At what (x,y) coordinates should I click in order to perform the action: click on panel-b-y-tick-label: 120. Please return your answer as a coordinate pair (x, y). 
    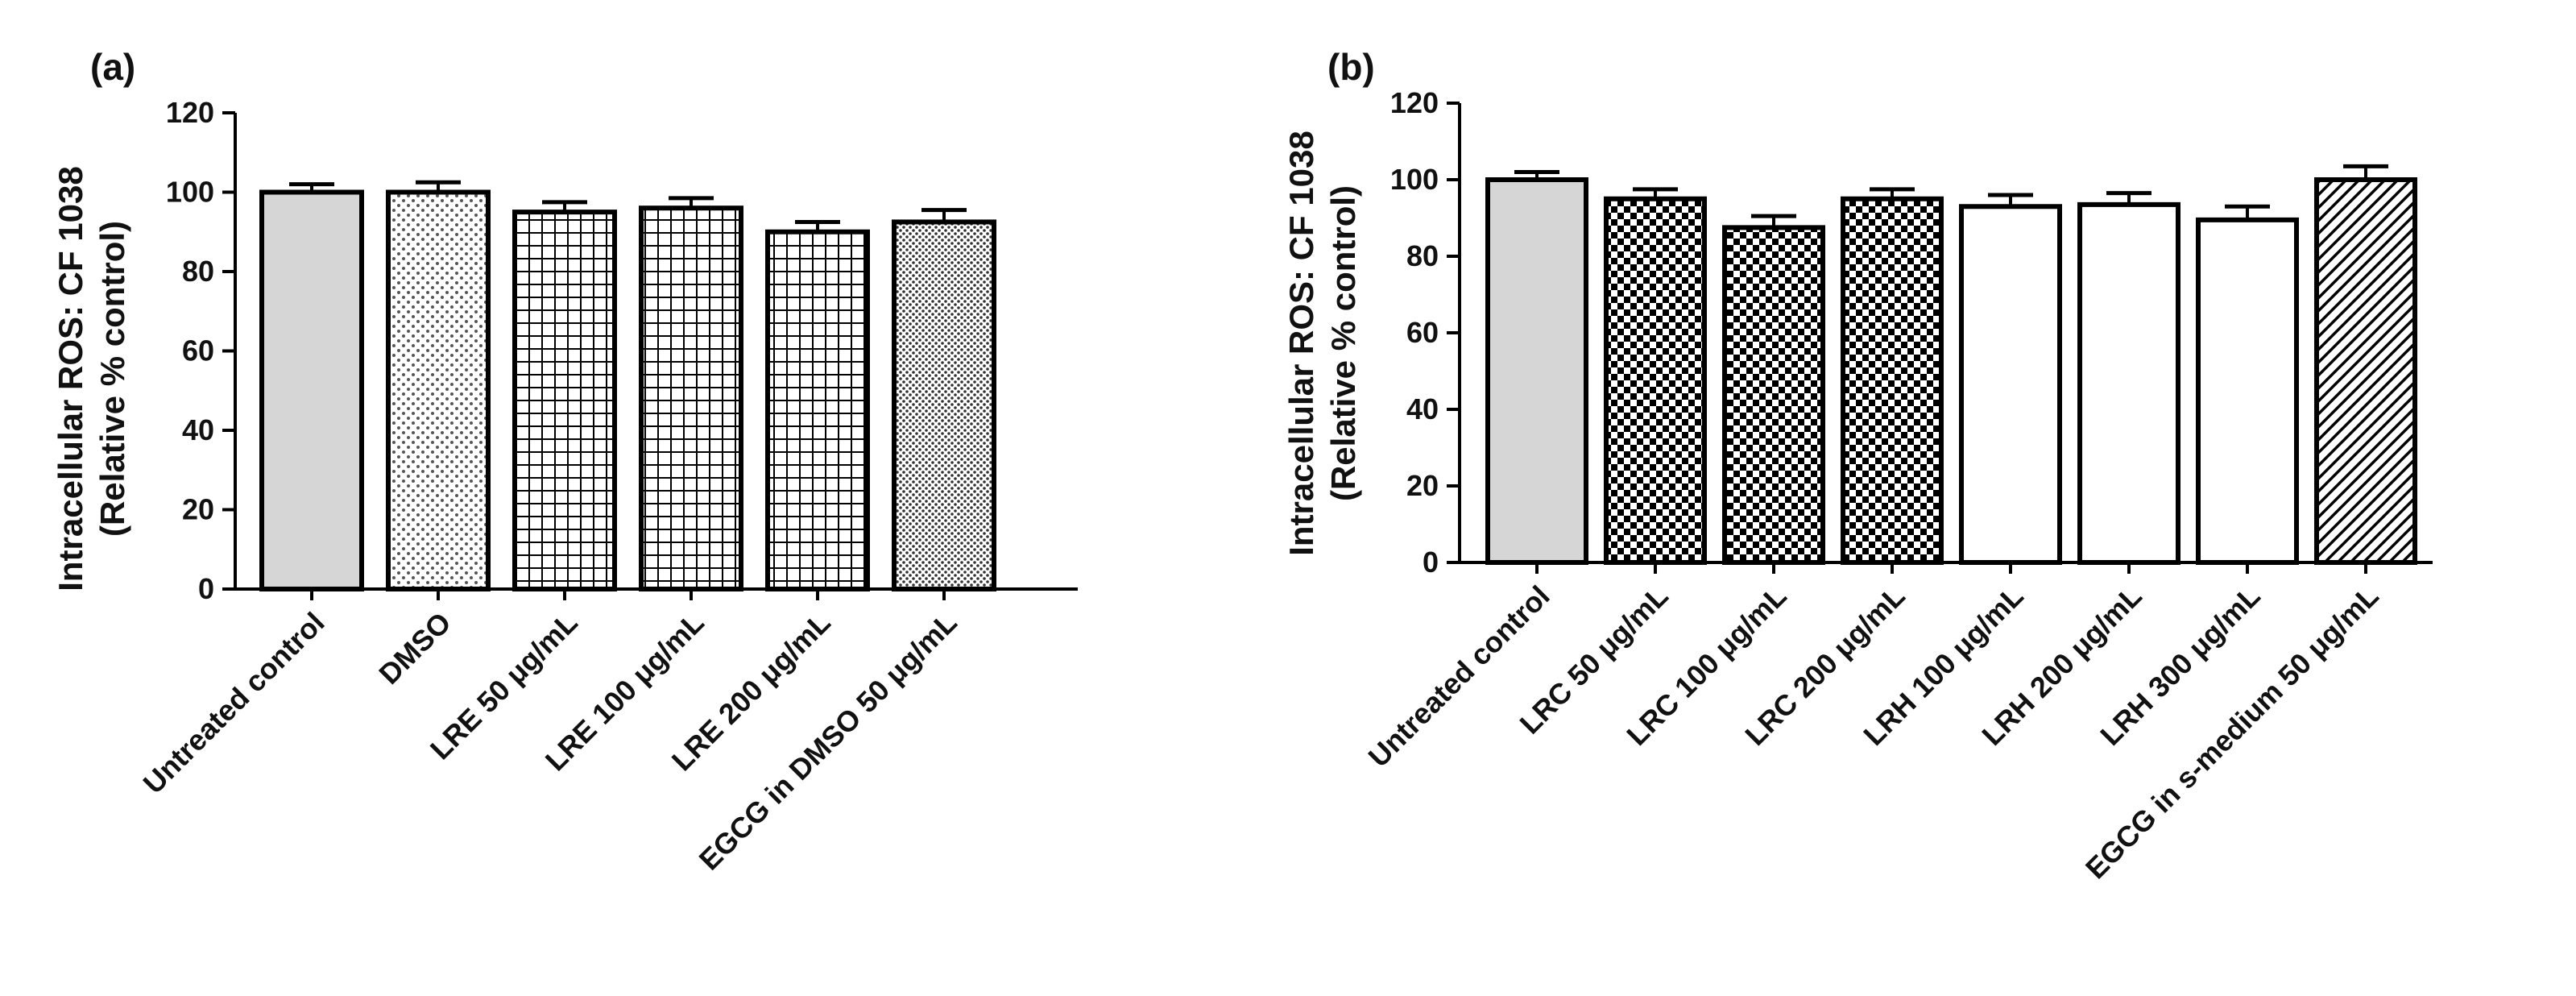
    Looking at the image, I should click on (1414, 102).